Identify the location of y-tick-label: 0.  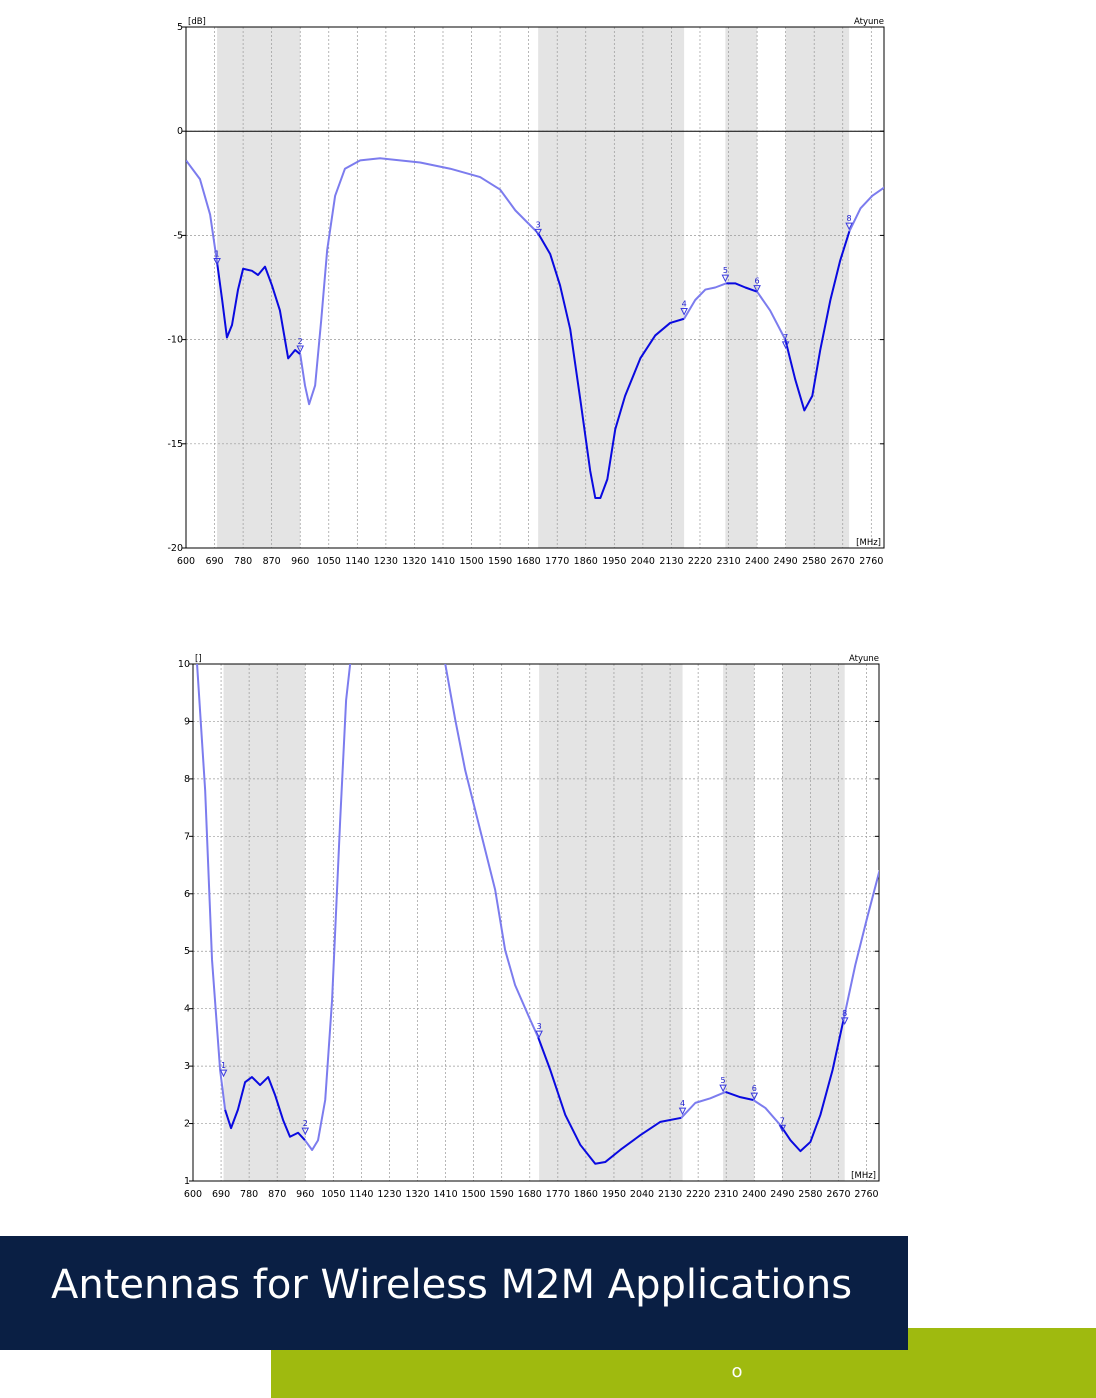
(180, 131).